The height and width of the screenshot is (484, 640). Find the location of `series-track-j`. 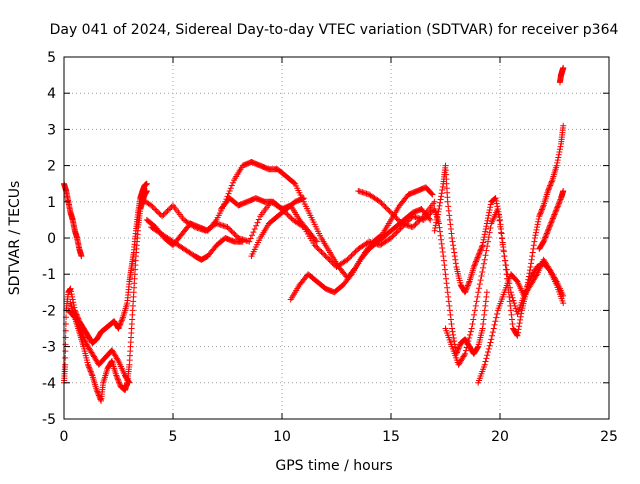

series-track-j is located at coordinates (360, 254).